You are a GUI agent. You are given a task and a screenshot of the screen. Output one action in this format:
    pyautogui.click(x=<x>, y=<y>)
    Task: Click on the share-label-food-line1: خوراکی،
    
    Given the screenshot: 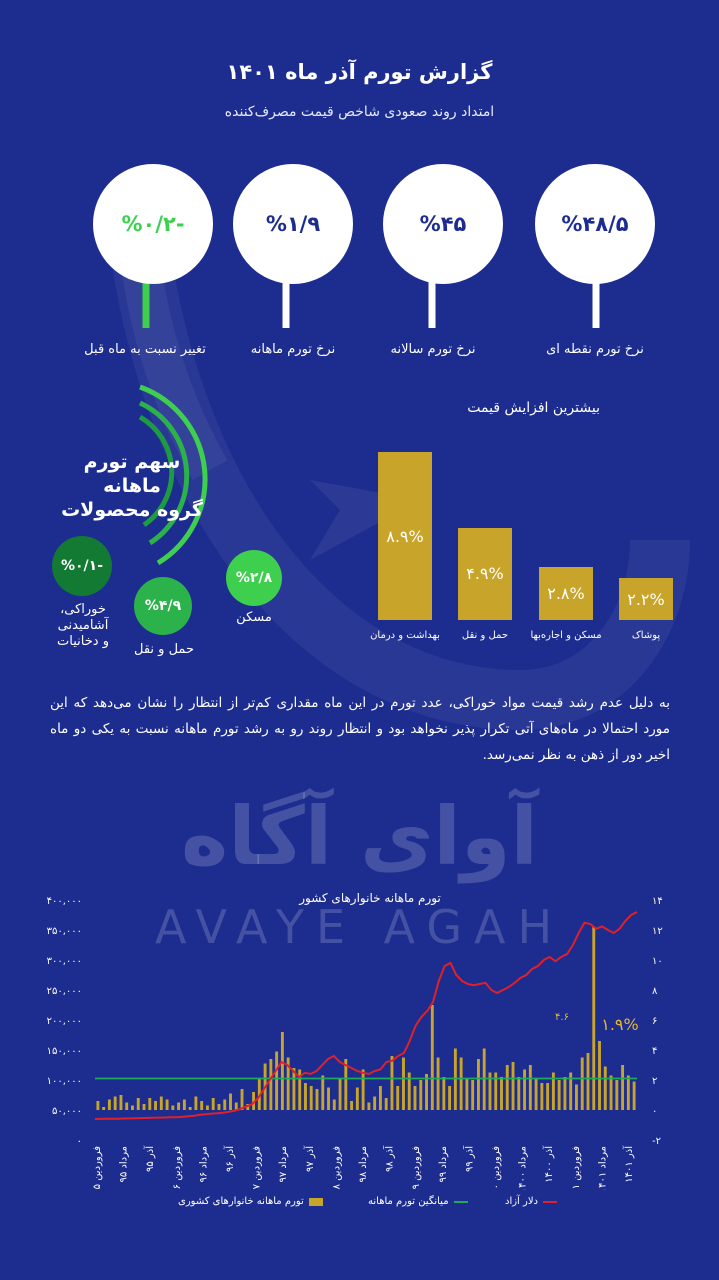 What is the action you would take?
    pyautogui.click(x=83, y=609)
    